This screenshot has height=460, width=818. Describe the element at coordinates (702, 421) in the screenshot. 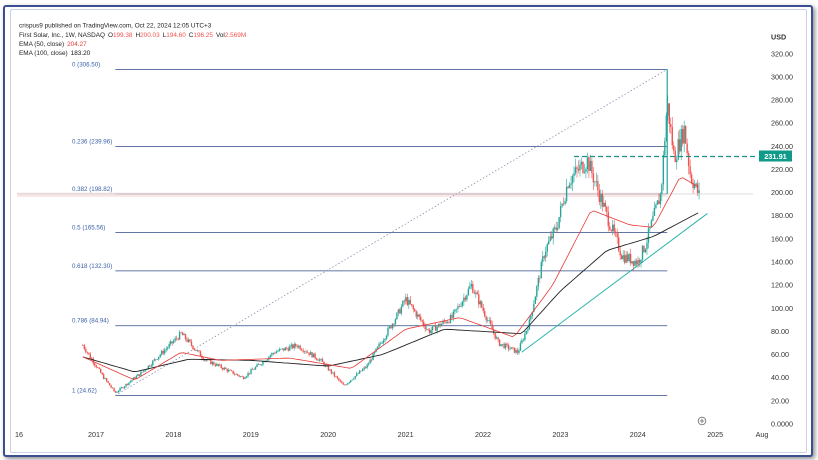

I see `add-icon` at that location.